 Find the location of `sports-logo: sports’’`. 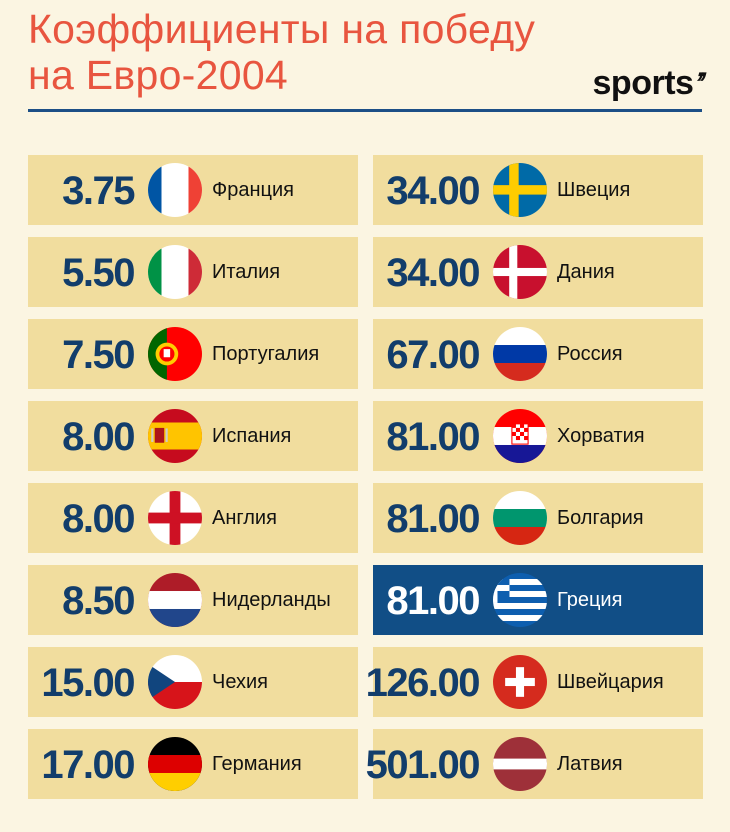

sports-logo: sports’’ is located at coordinates (649, 83).